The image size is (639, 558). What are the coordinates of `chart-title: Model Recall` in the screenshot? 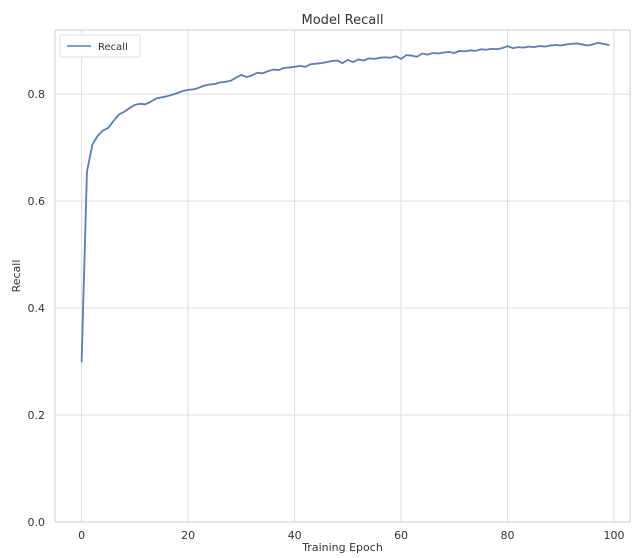 It's located at (343, 20).